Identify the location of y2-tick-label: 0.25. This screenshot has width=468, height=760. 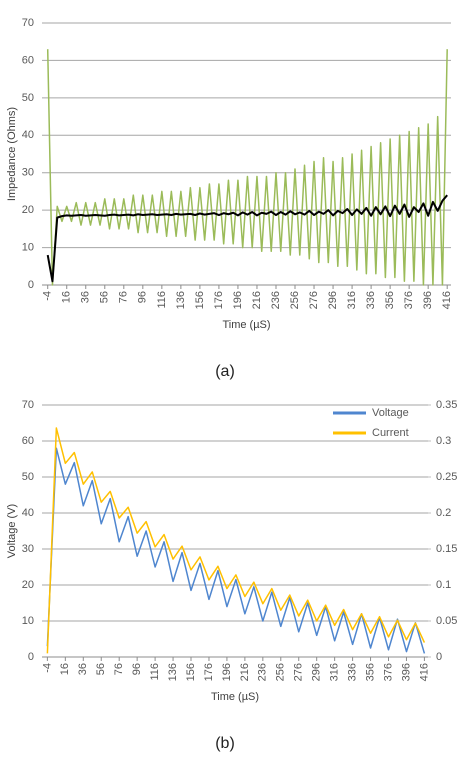
(446, 477).